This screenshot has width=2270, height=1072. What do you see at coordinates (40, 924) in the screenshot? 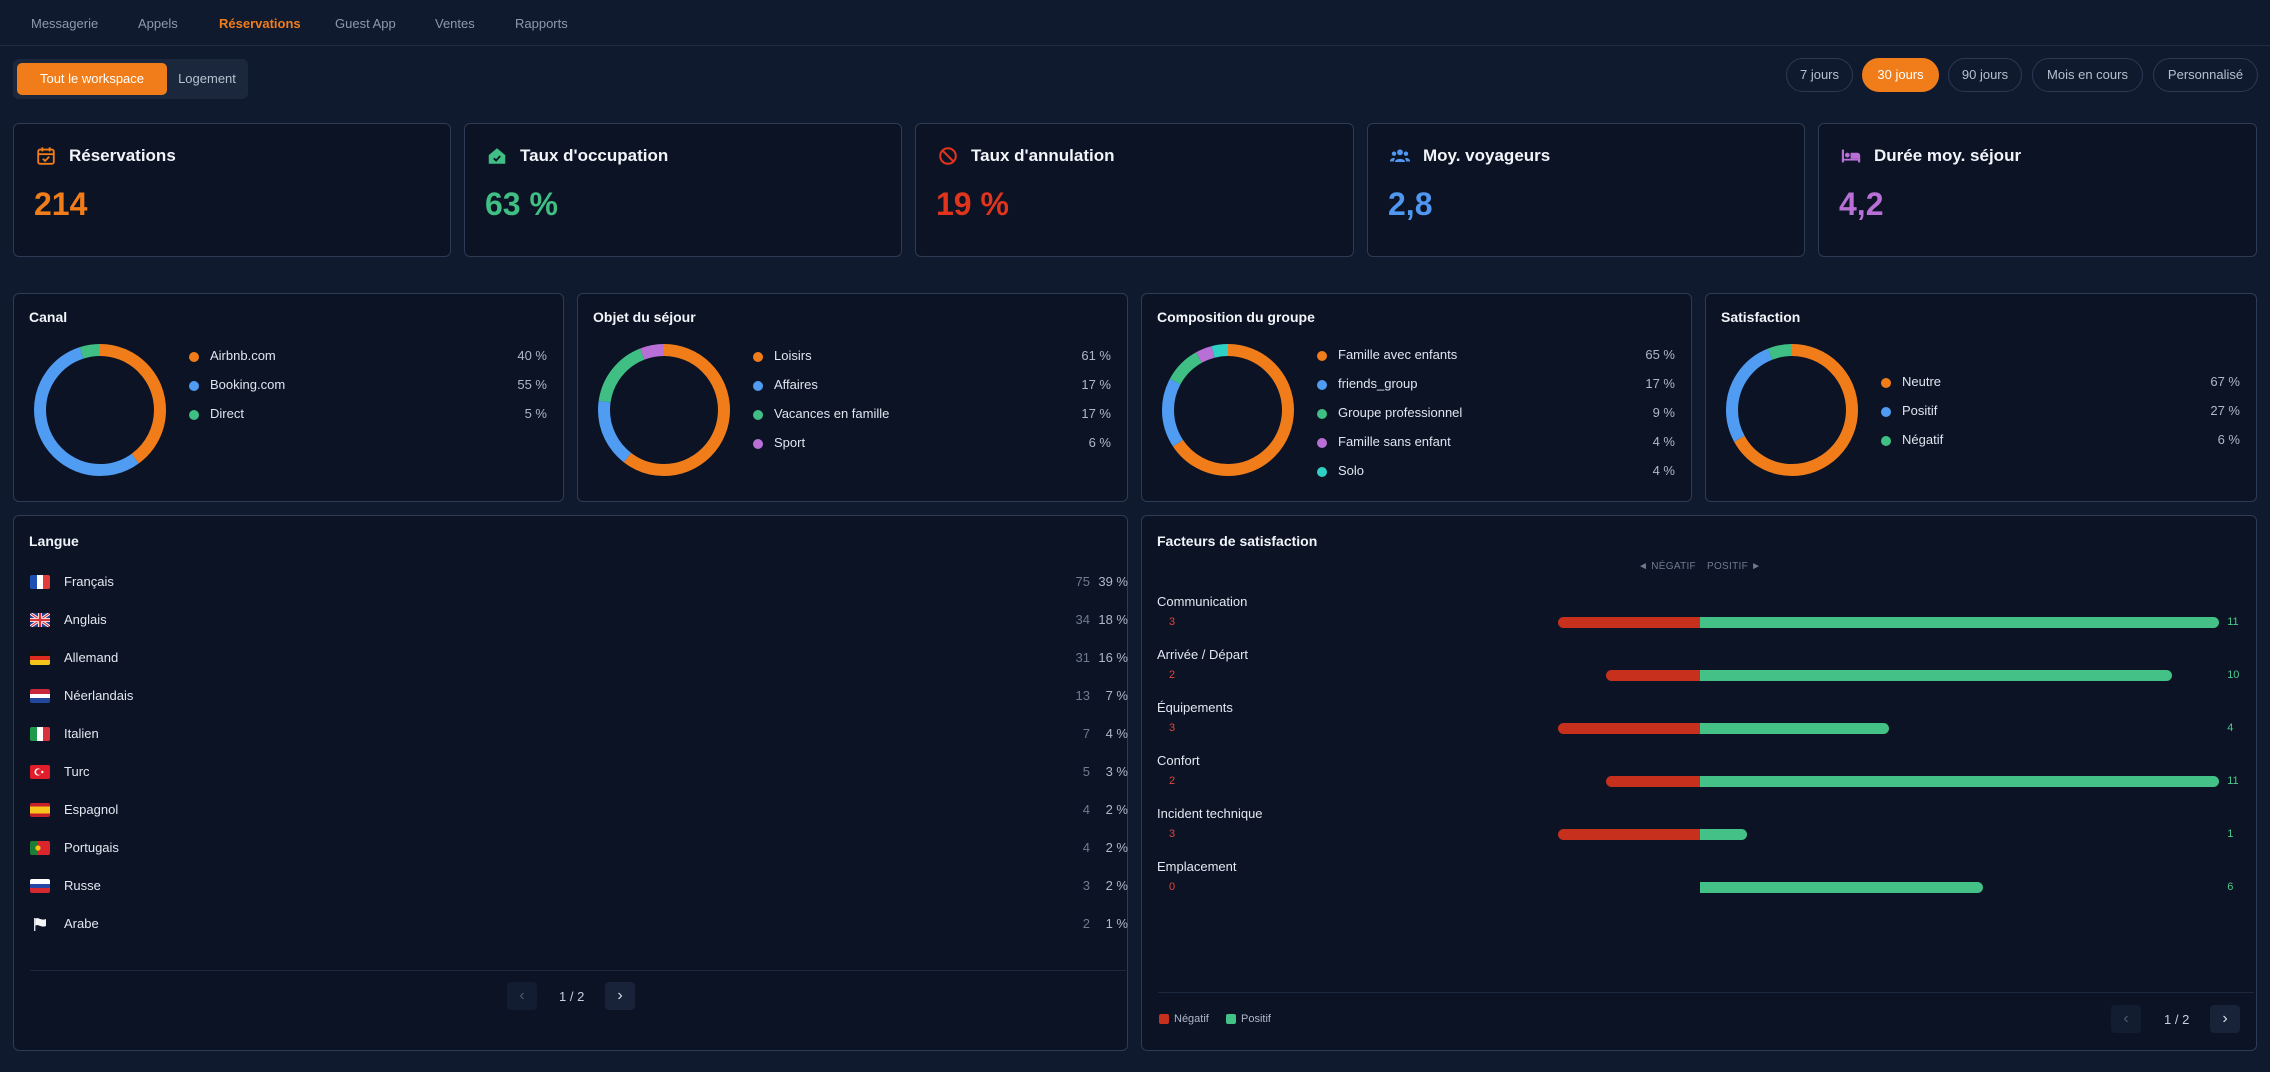
I see `white-flag-icon` at bounding box center [40, 924].